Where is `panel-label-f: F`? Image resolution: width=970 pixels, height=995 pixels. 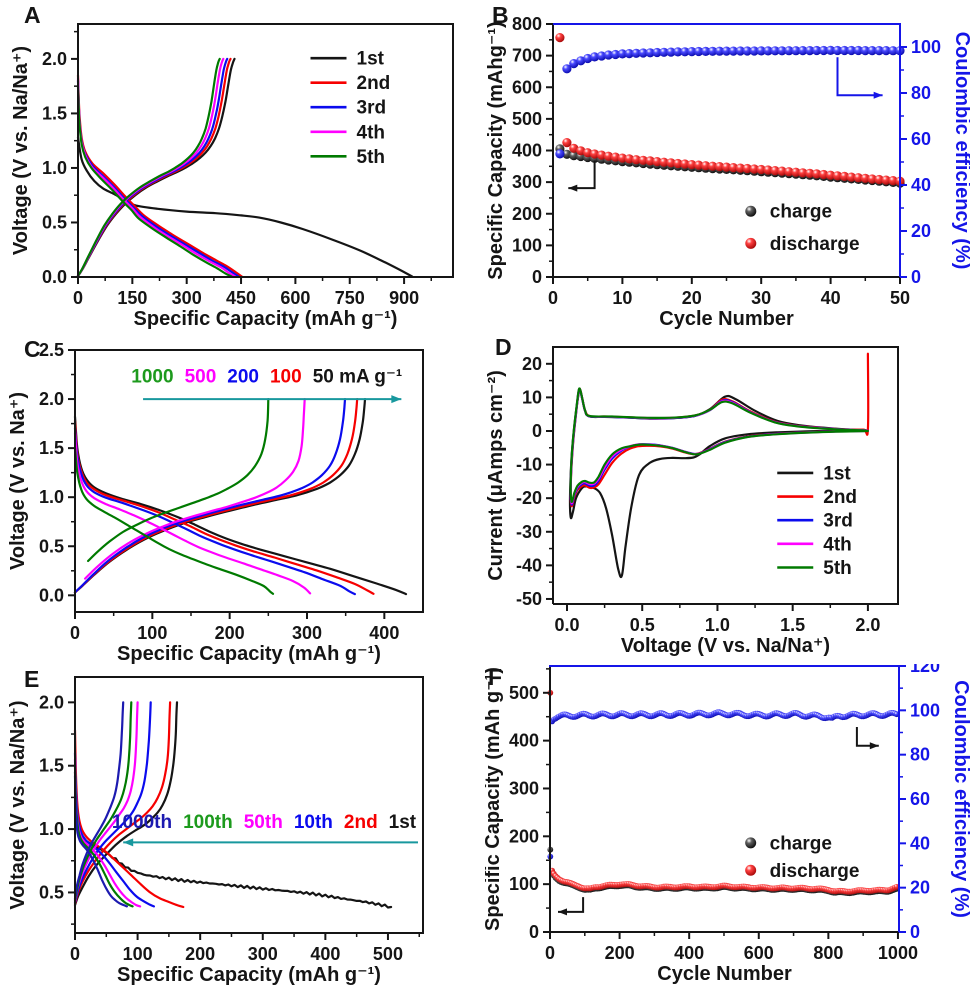 panel-label-f: F is located at coordinates (495, 677).